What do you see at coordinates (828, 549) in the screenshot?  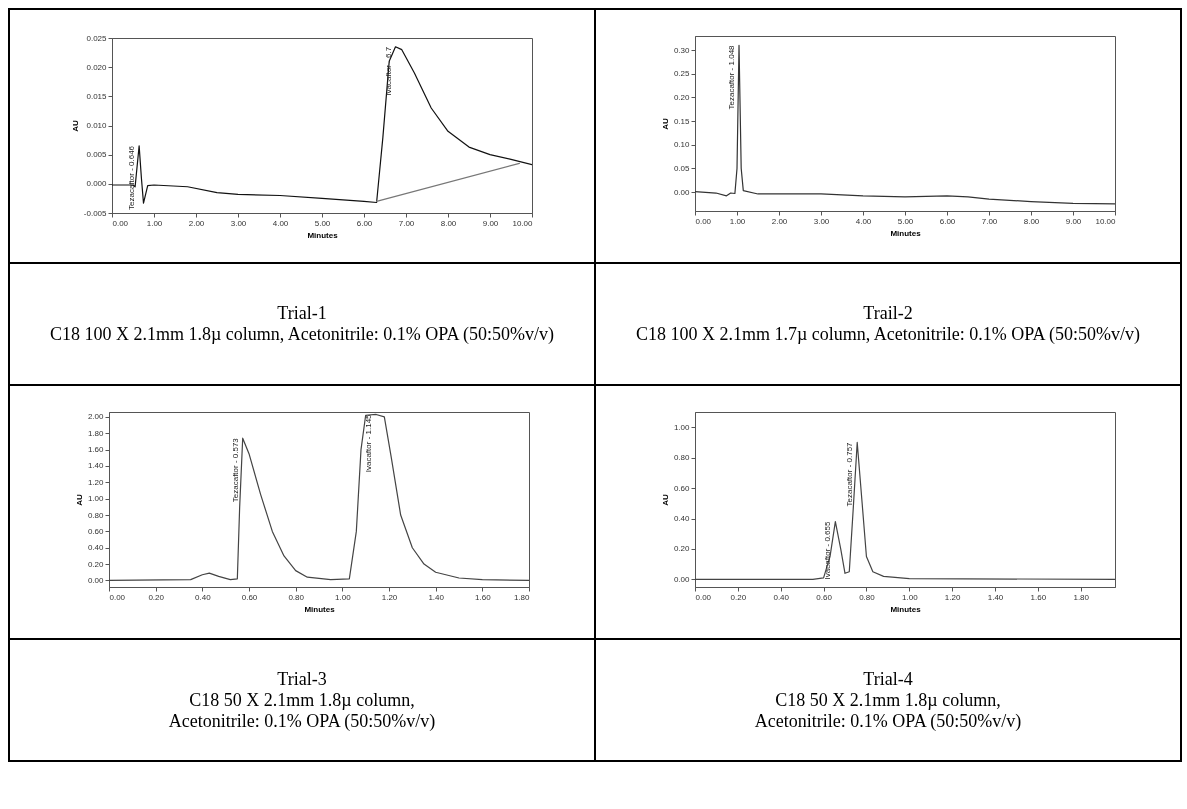 I see `annotation: Ivacaftor - 0.655` at bounding box center [828, 549].